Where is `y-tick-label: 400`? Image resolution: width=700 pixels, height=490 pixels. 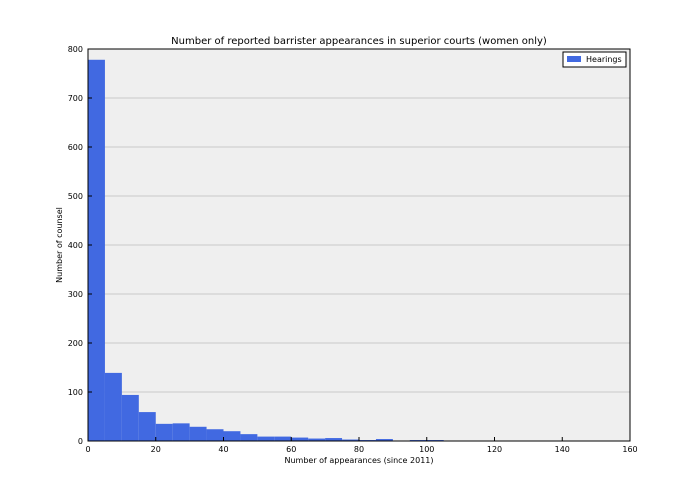 y-tick-label: 400 is located at coordinates (75, 245).